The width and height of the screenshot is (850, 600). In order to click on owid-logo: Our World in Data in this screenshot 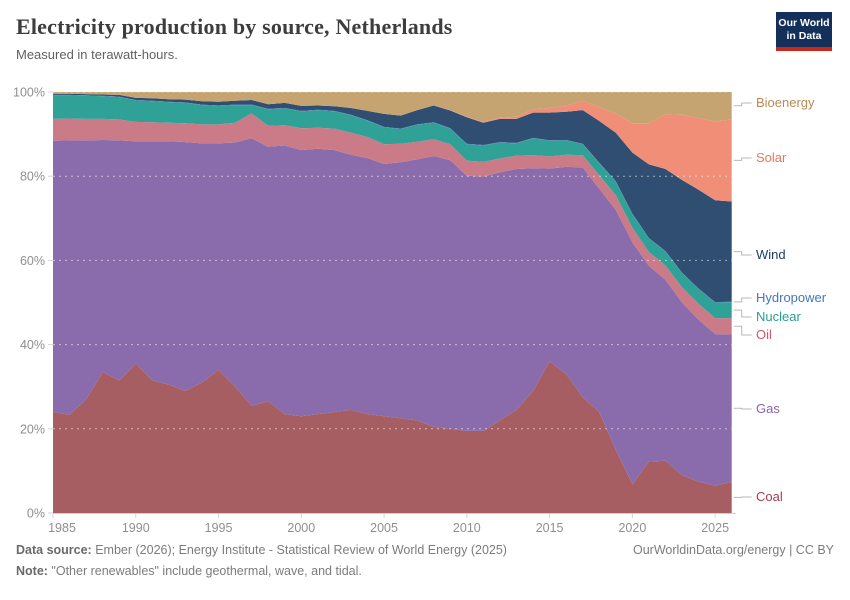, I will do `click(804, 31)`.